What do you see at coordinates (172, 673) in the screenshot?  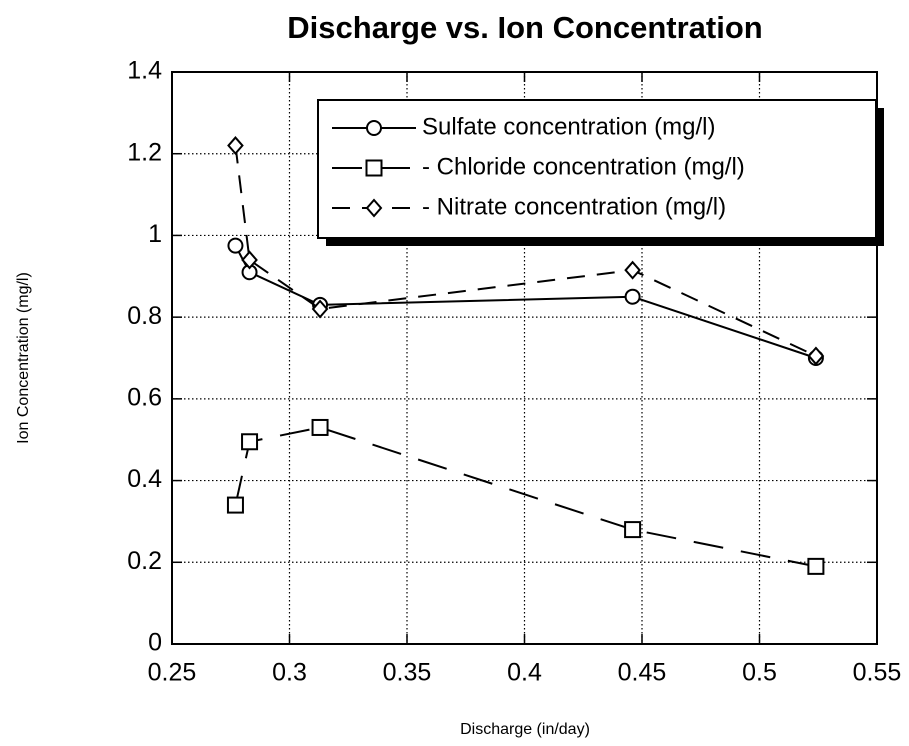 I see `x-tick-label: 0.25` at bounding box center [172, 673].